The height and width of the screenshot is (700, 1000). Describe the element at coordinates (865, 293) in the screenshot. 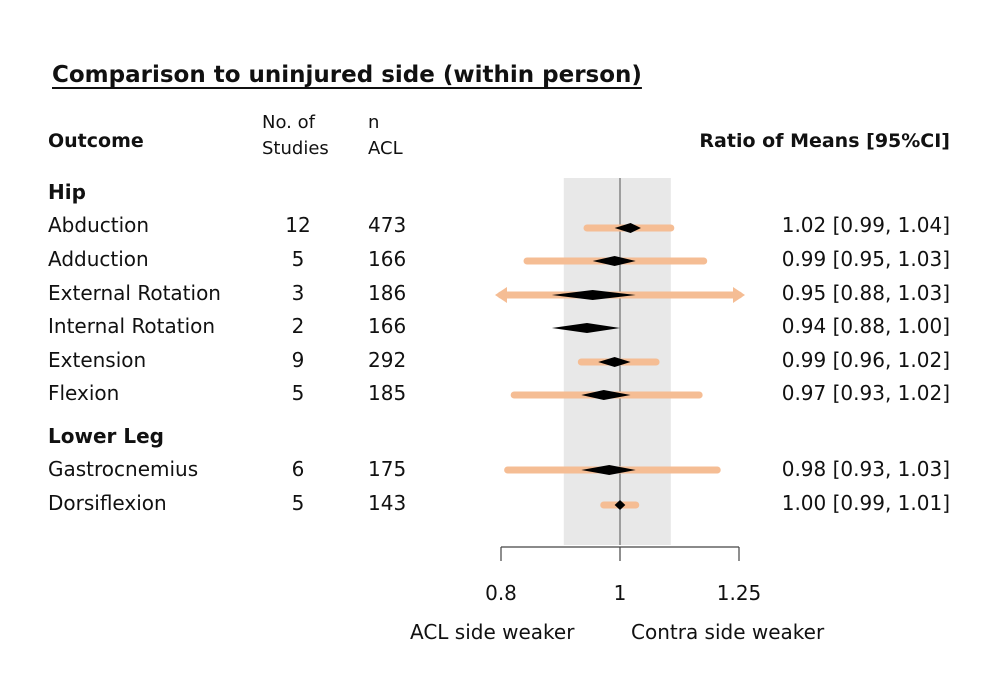

I see `row-ratio: 0.95 [0.88, 1.03]` at that location.